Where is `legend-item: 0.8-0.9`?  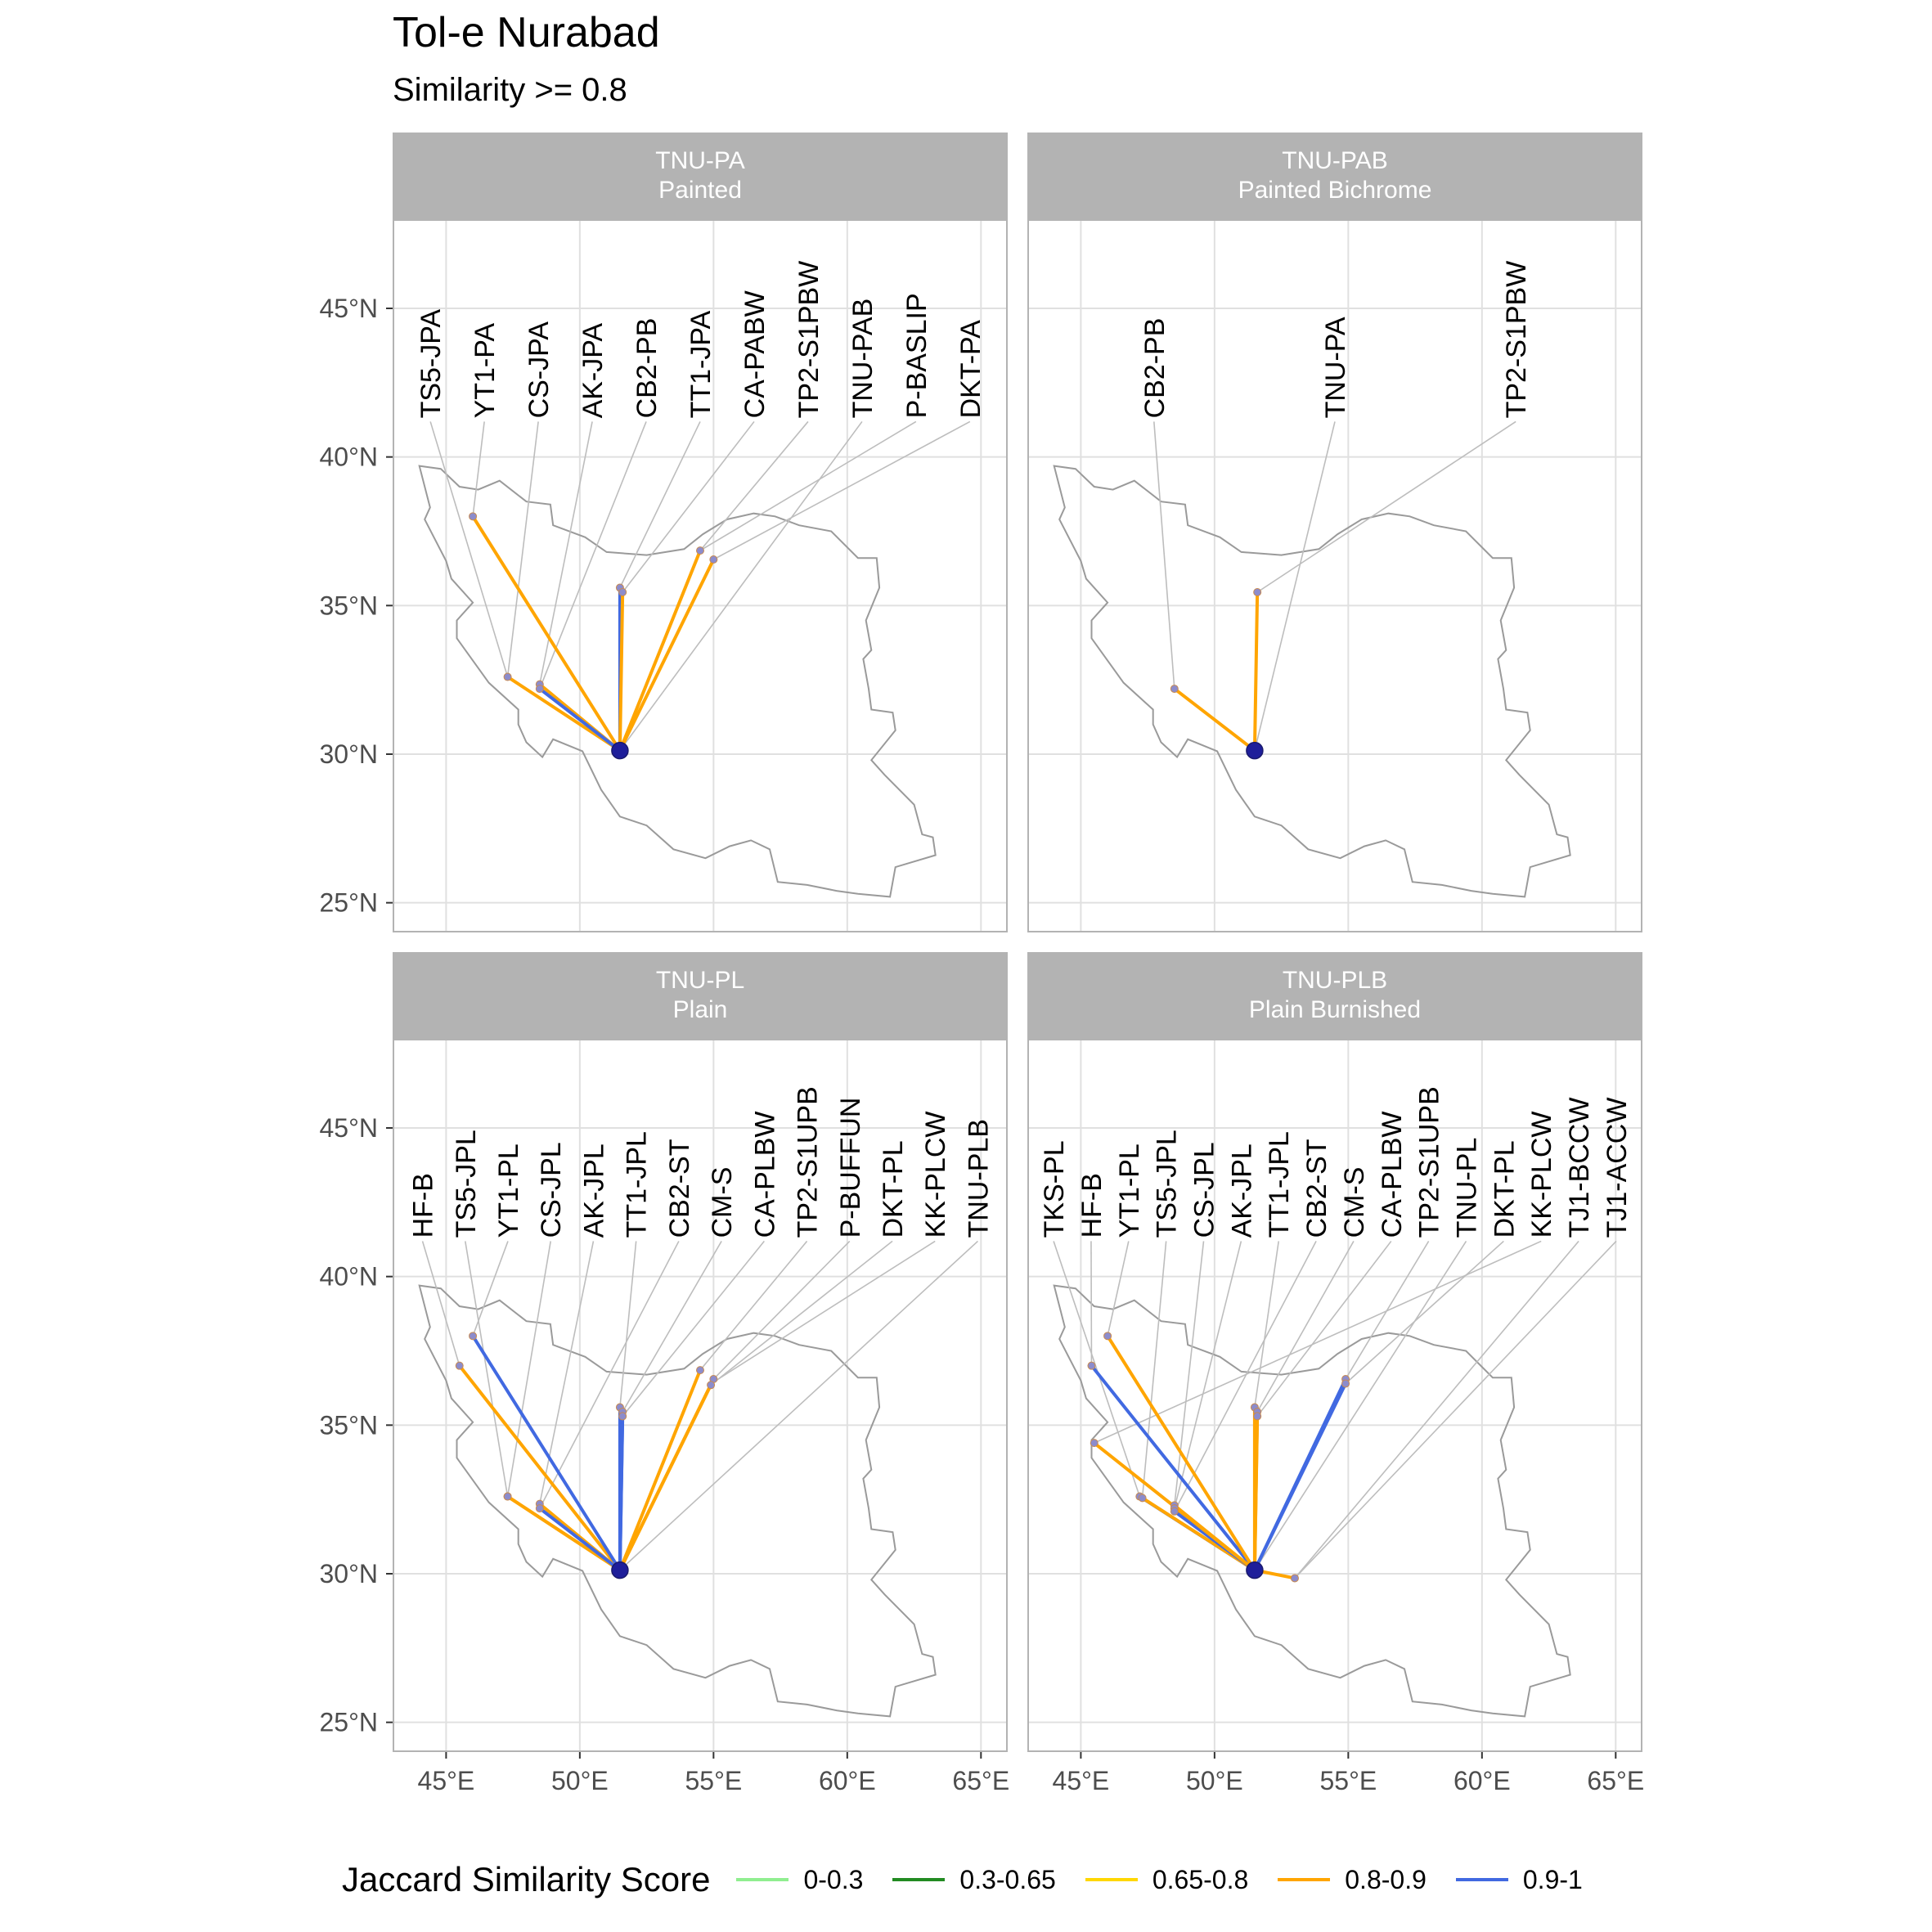
legend-item: 0.8-0.9 is located at coordinates (1352, 1880).